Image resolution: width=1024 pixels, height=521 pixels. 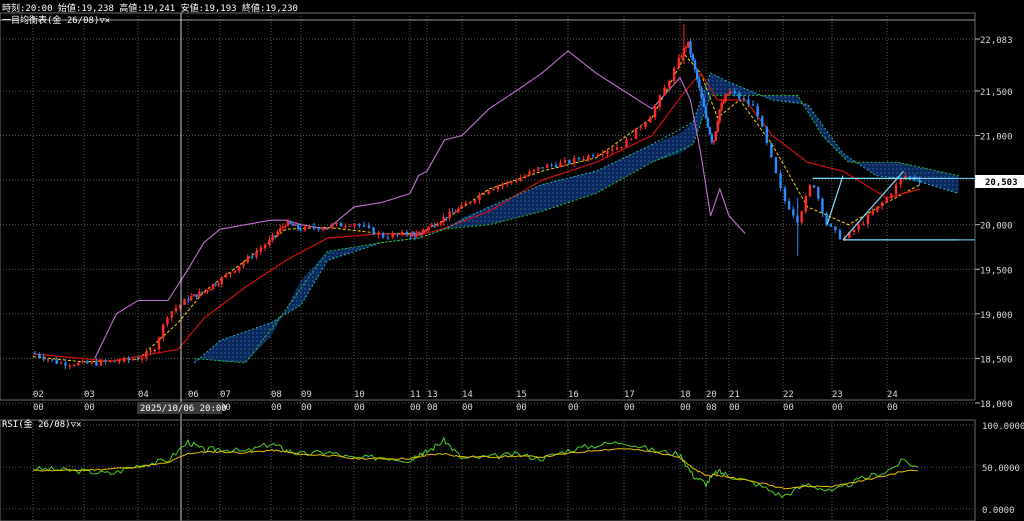 I want to click on price-tick-label: 21,000, so click(x=996, y=138).